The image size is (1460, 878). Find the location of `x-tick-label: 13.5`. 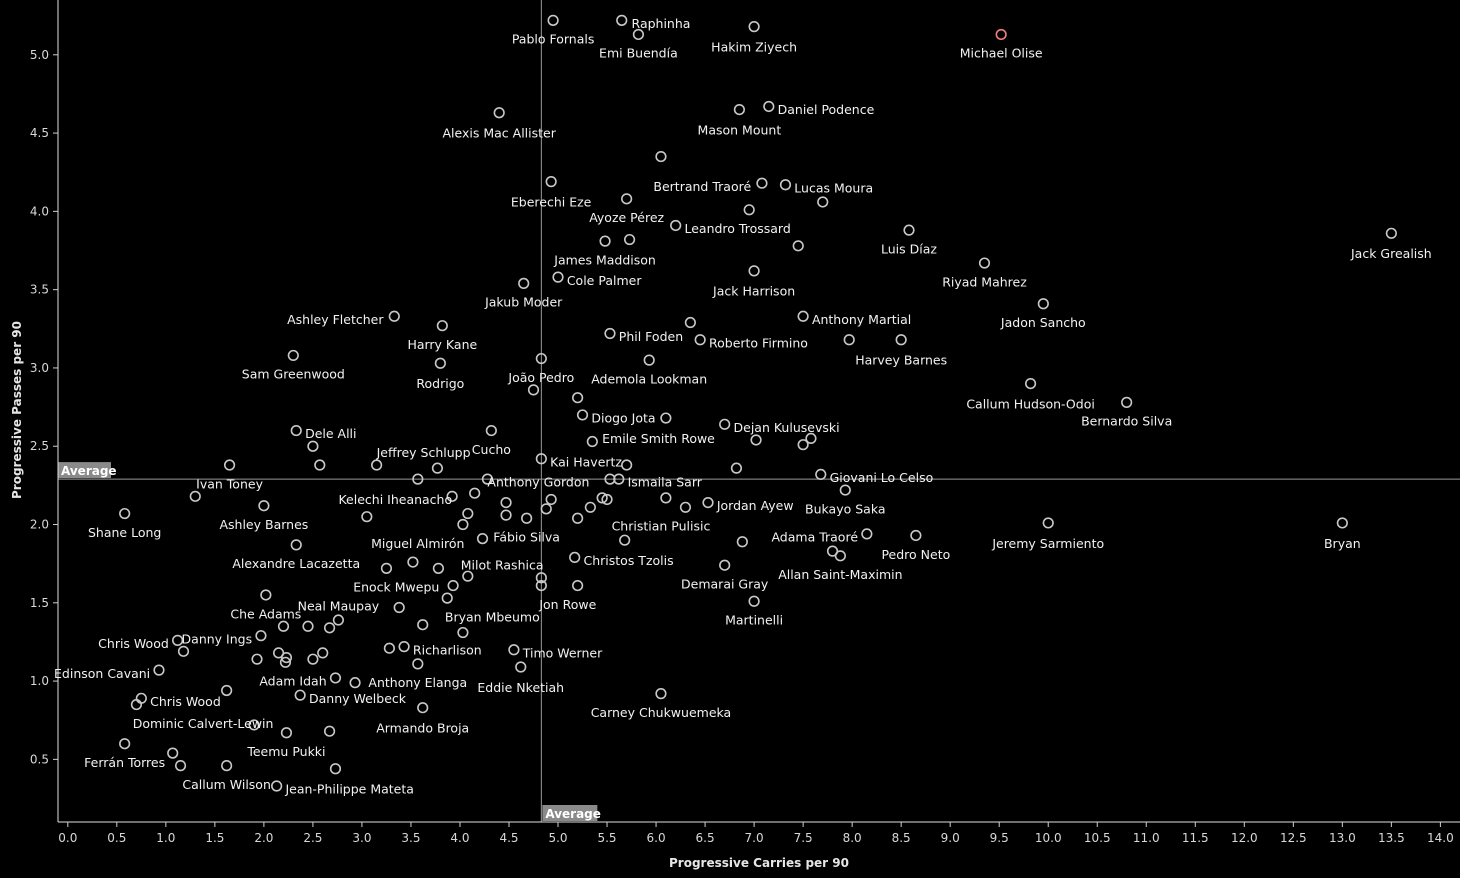

x-tick-label: 13.5 is located at coordinates (1391, 838).